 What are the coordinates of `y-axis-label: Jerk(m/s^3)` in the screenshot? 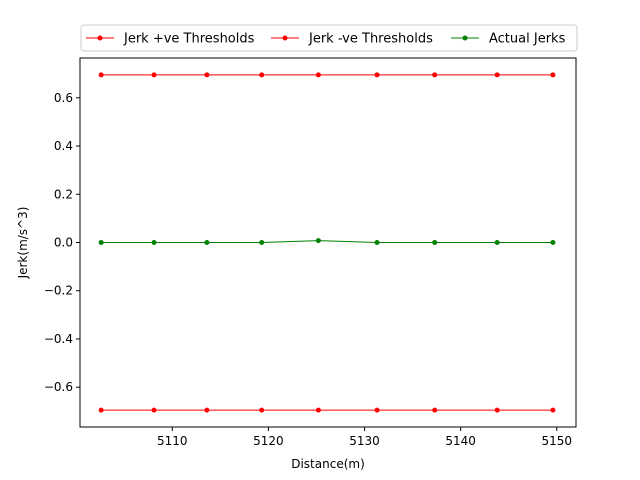 It's located at (23, 243).